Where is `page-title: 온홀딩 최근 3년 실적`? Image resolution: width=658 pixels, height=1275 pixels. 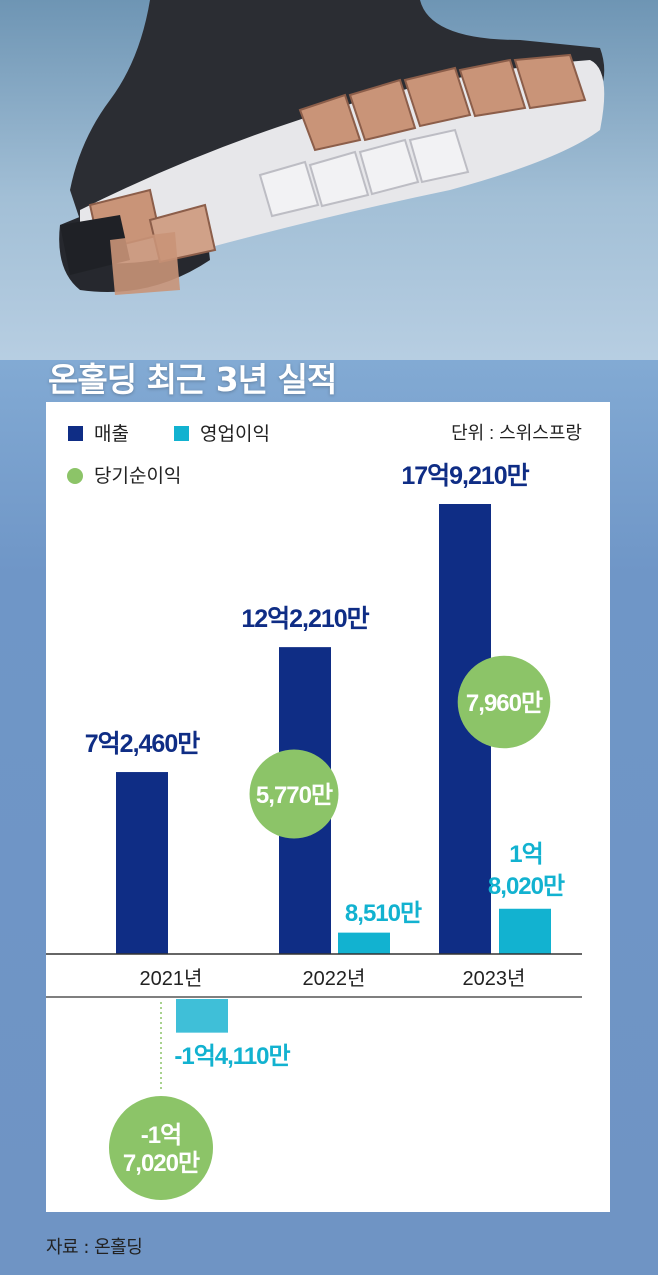
page-title: 온홀딩 최근 3년 실적 is located at coordinates (192, 379).